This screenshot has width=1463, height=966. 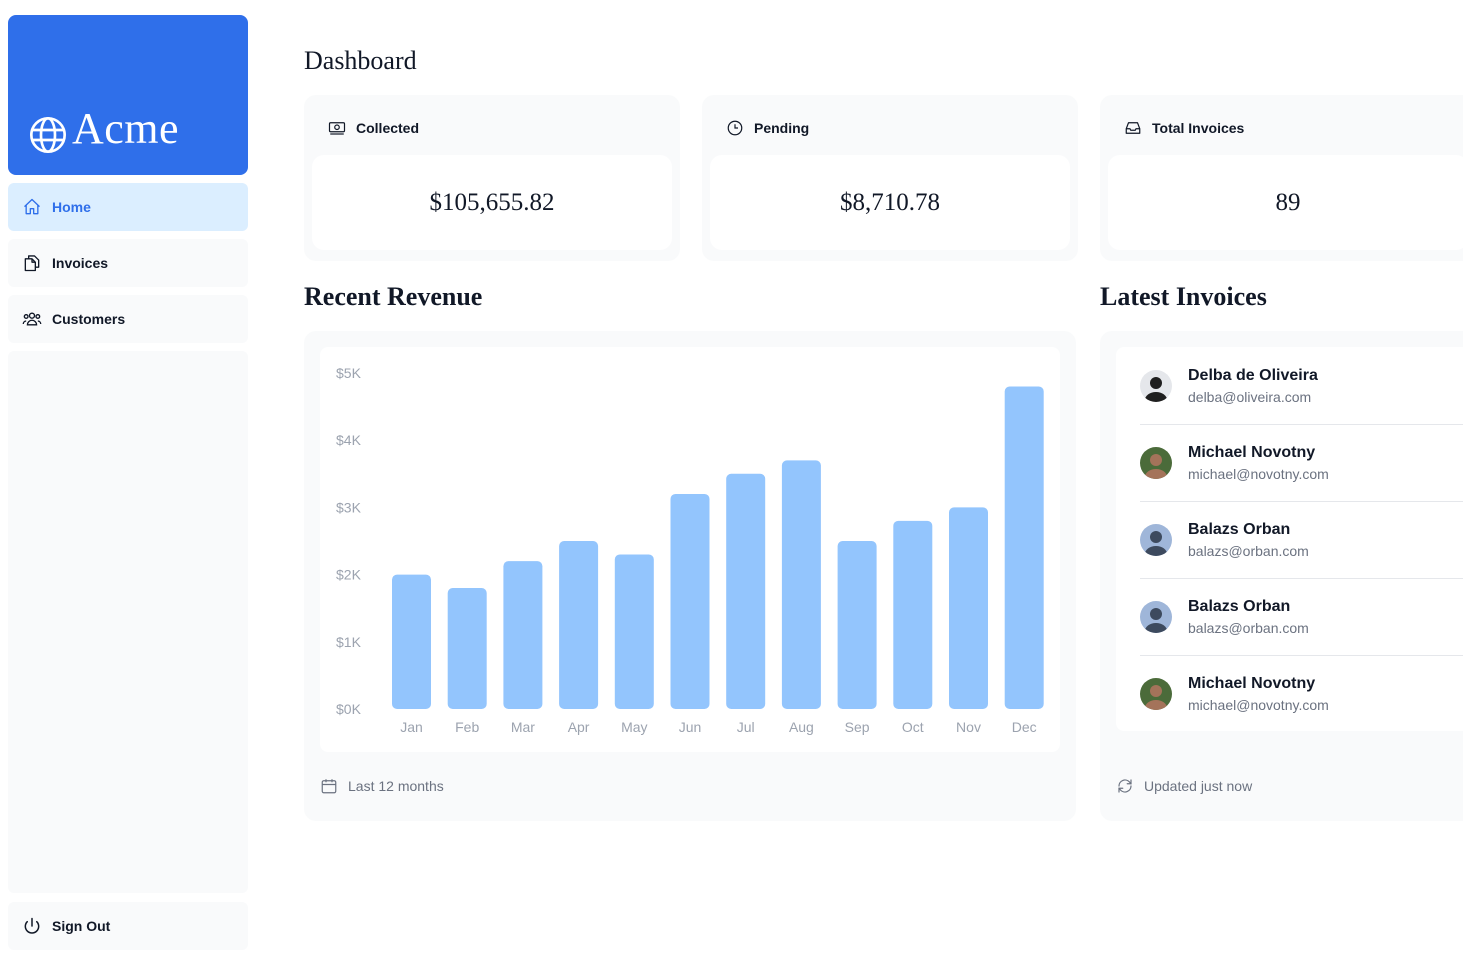 What do you see at coordinates (128, 95) in the screenshot?
I see `brand-logo: Acme` at bounding box center [128, 95].